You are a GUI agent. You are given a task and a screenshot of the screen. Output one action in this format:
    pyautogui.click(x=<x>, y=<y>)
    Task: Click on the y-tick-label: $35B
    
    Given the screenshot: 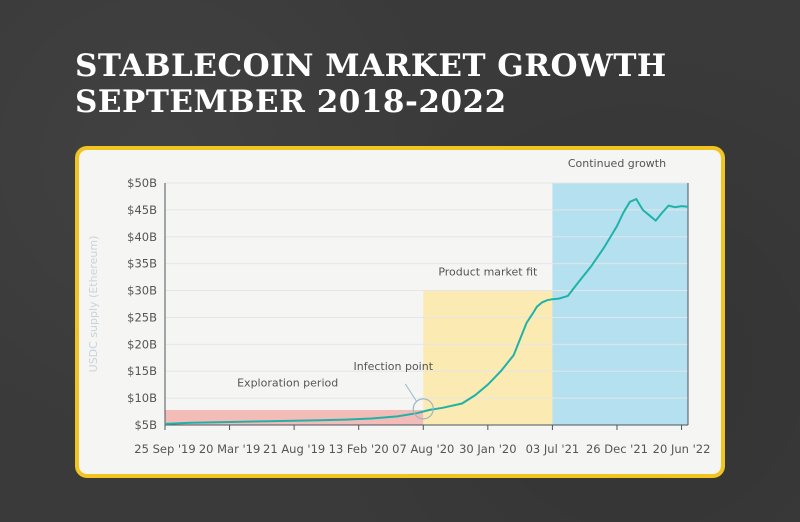 What is the action you would take?
    pyautogui.click(x=142, y=264)
    